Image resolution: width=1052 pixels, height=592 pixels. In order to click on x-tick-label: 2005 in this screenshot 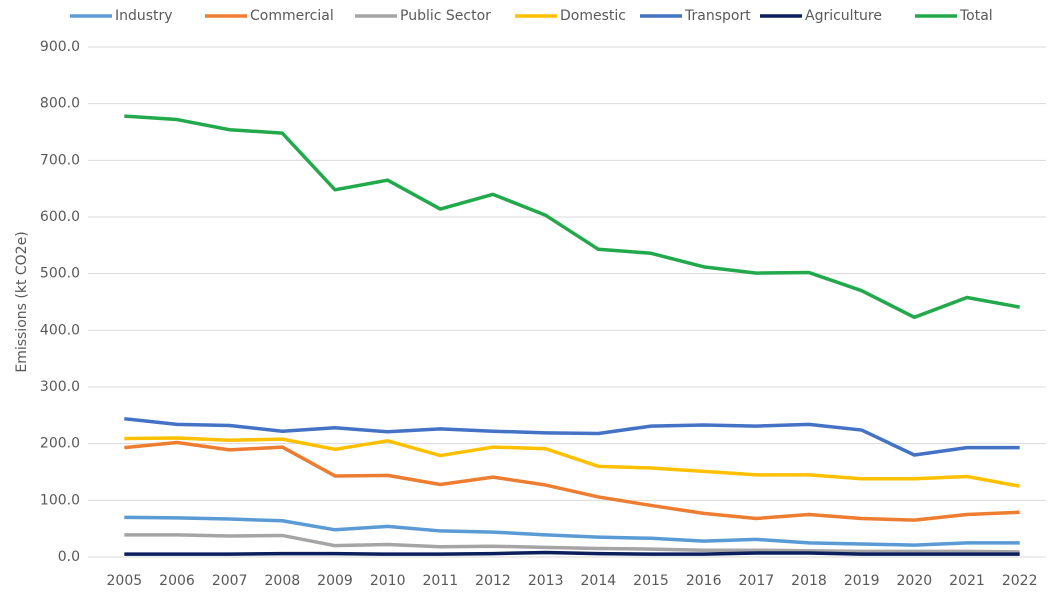, I will do `click(125, 581)`.